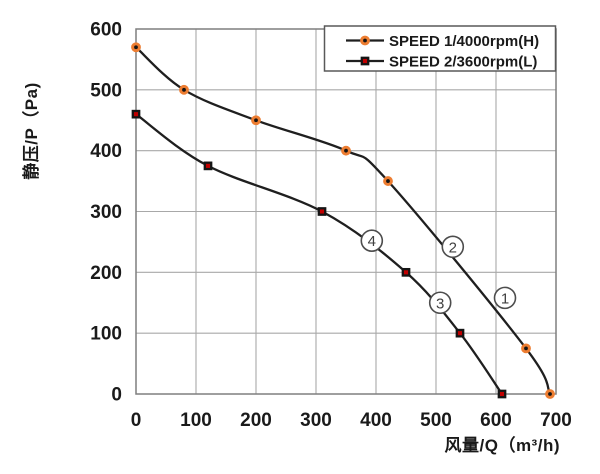 Image resolution: width=600 pixels, height=474 pixels. I want to click on y-axis-tick-label: 300, so click(106, 212).